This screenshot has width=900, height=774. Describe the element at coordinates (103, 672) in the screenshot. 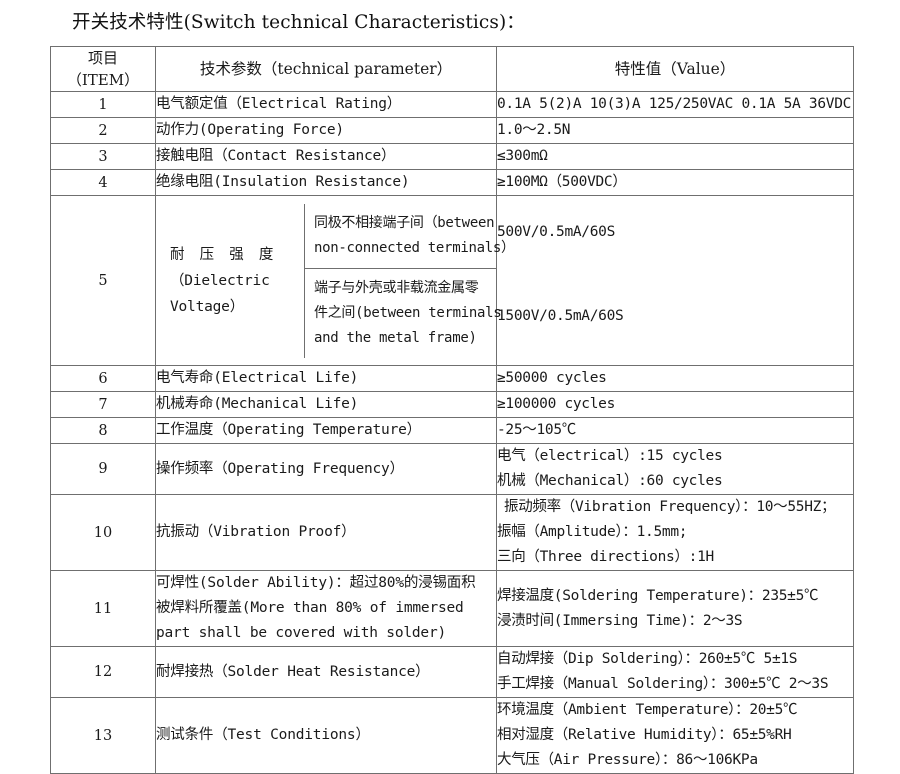

I see `row-item-number: 12` at that location.